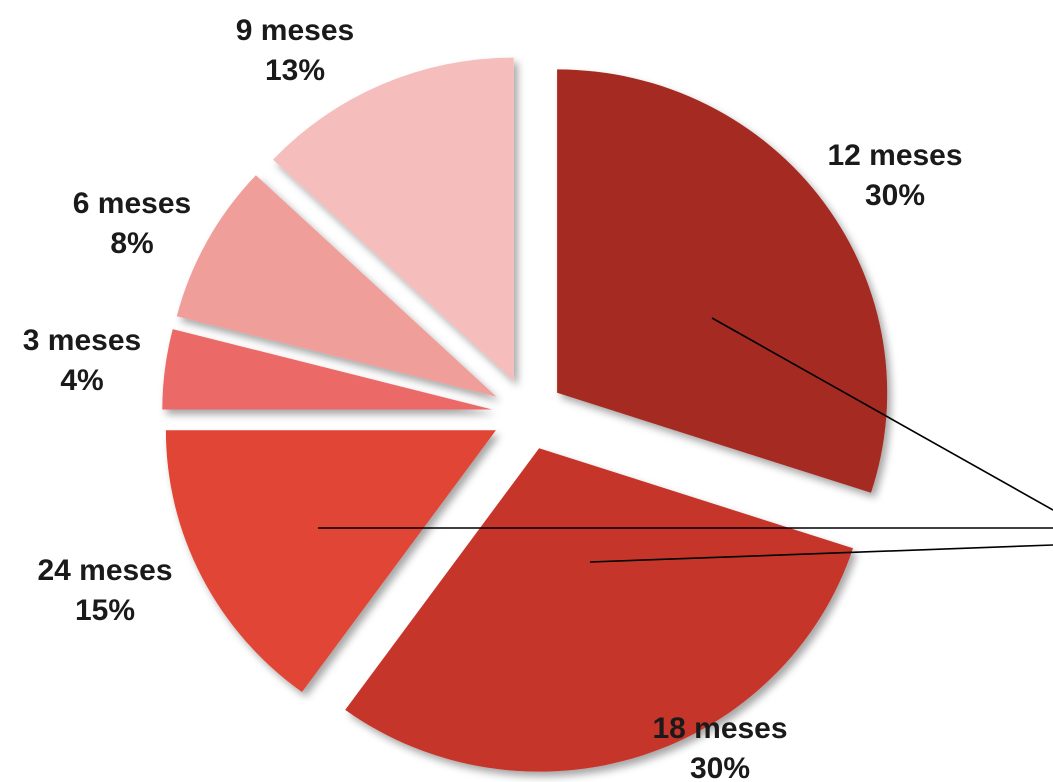 This screenshot has height=782, width=1053. I want to click on slice-label-name: 12 meses, so click(894, 155).